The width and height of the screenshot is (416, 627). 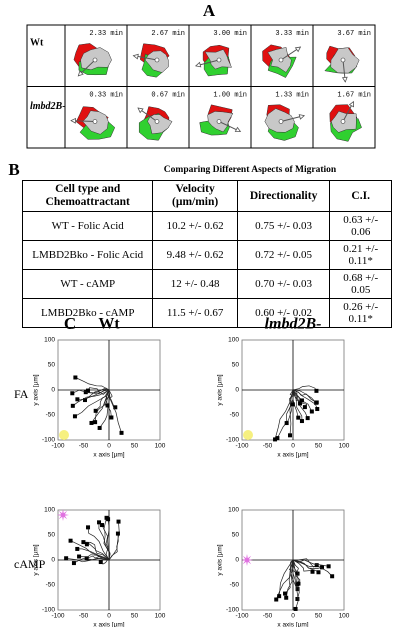 I want to click on y-tick-label: -50, so click(x=235, y=415).